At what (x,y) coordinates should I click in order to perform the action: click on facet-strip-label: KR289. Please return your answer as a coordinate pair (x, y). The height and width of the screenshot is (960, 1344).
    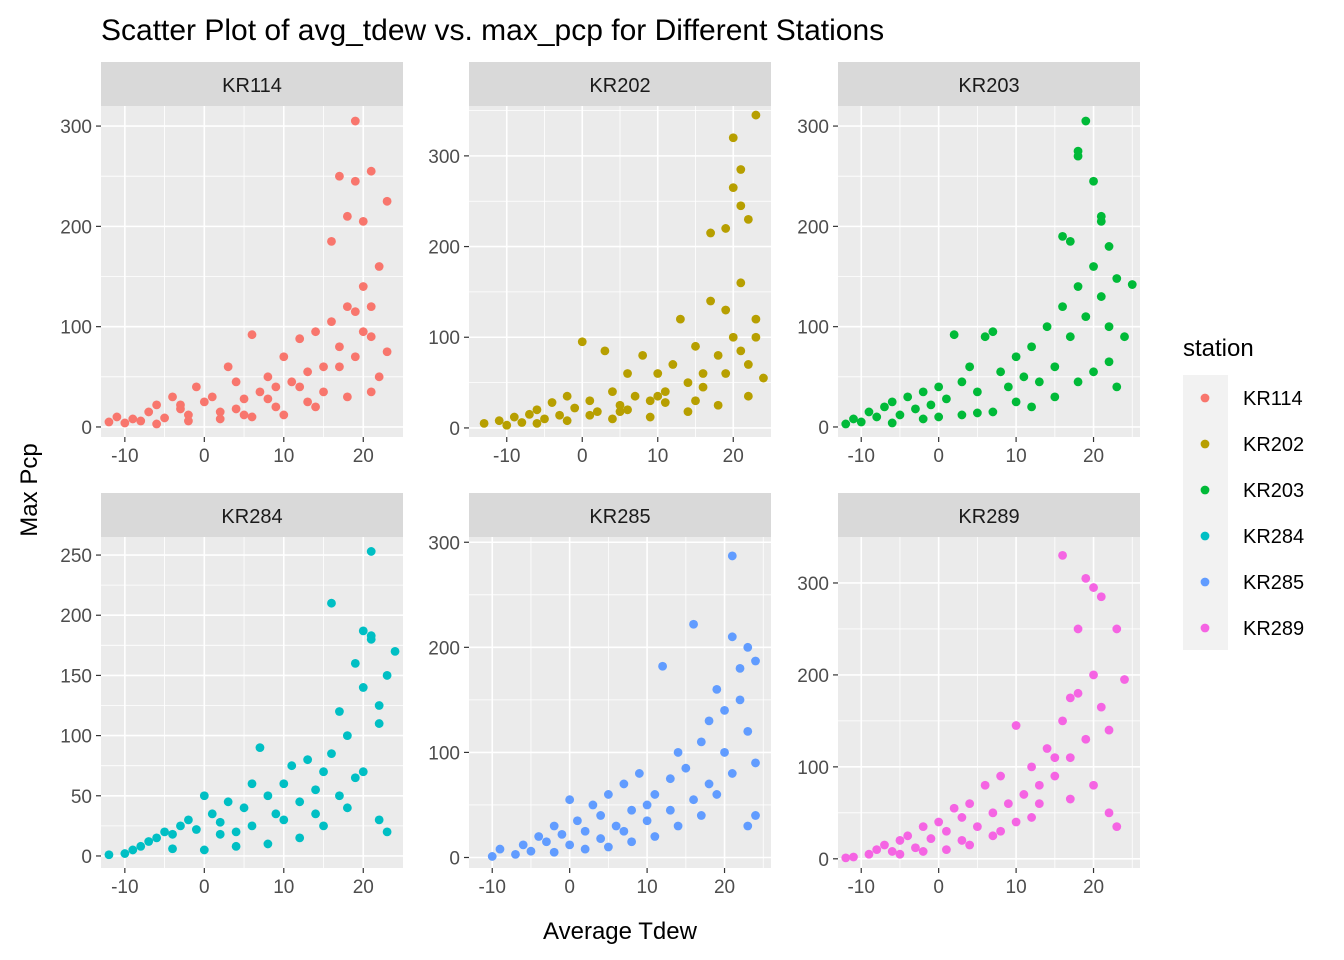
    Looking at the image, I should click on (988, 517).